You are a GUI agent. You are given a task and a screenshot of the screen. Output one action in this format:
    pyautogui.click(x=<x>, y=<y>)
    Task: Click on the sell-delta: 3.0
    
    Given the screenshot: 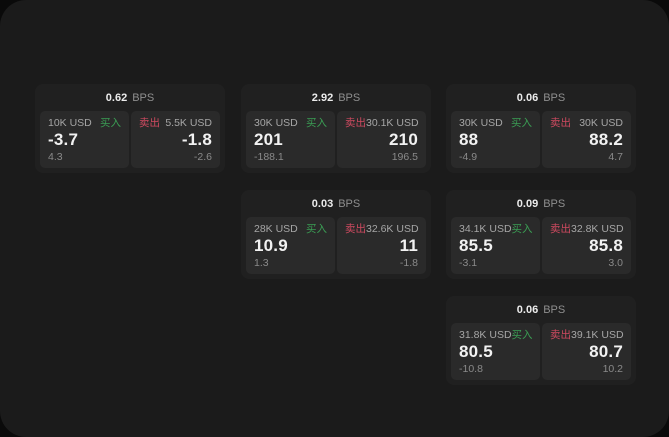 What is the action you would take?
    pyautogui.click(x=615, y=263)
    